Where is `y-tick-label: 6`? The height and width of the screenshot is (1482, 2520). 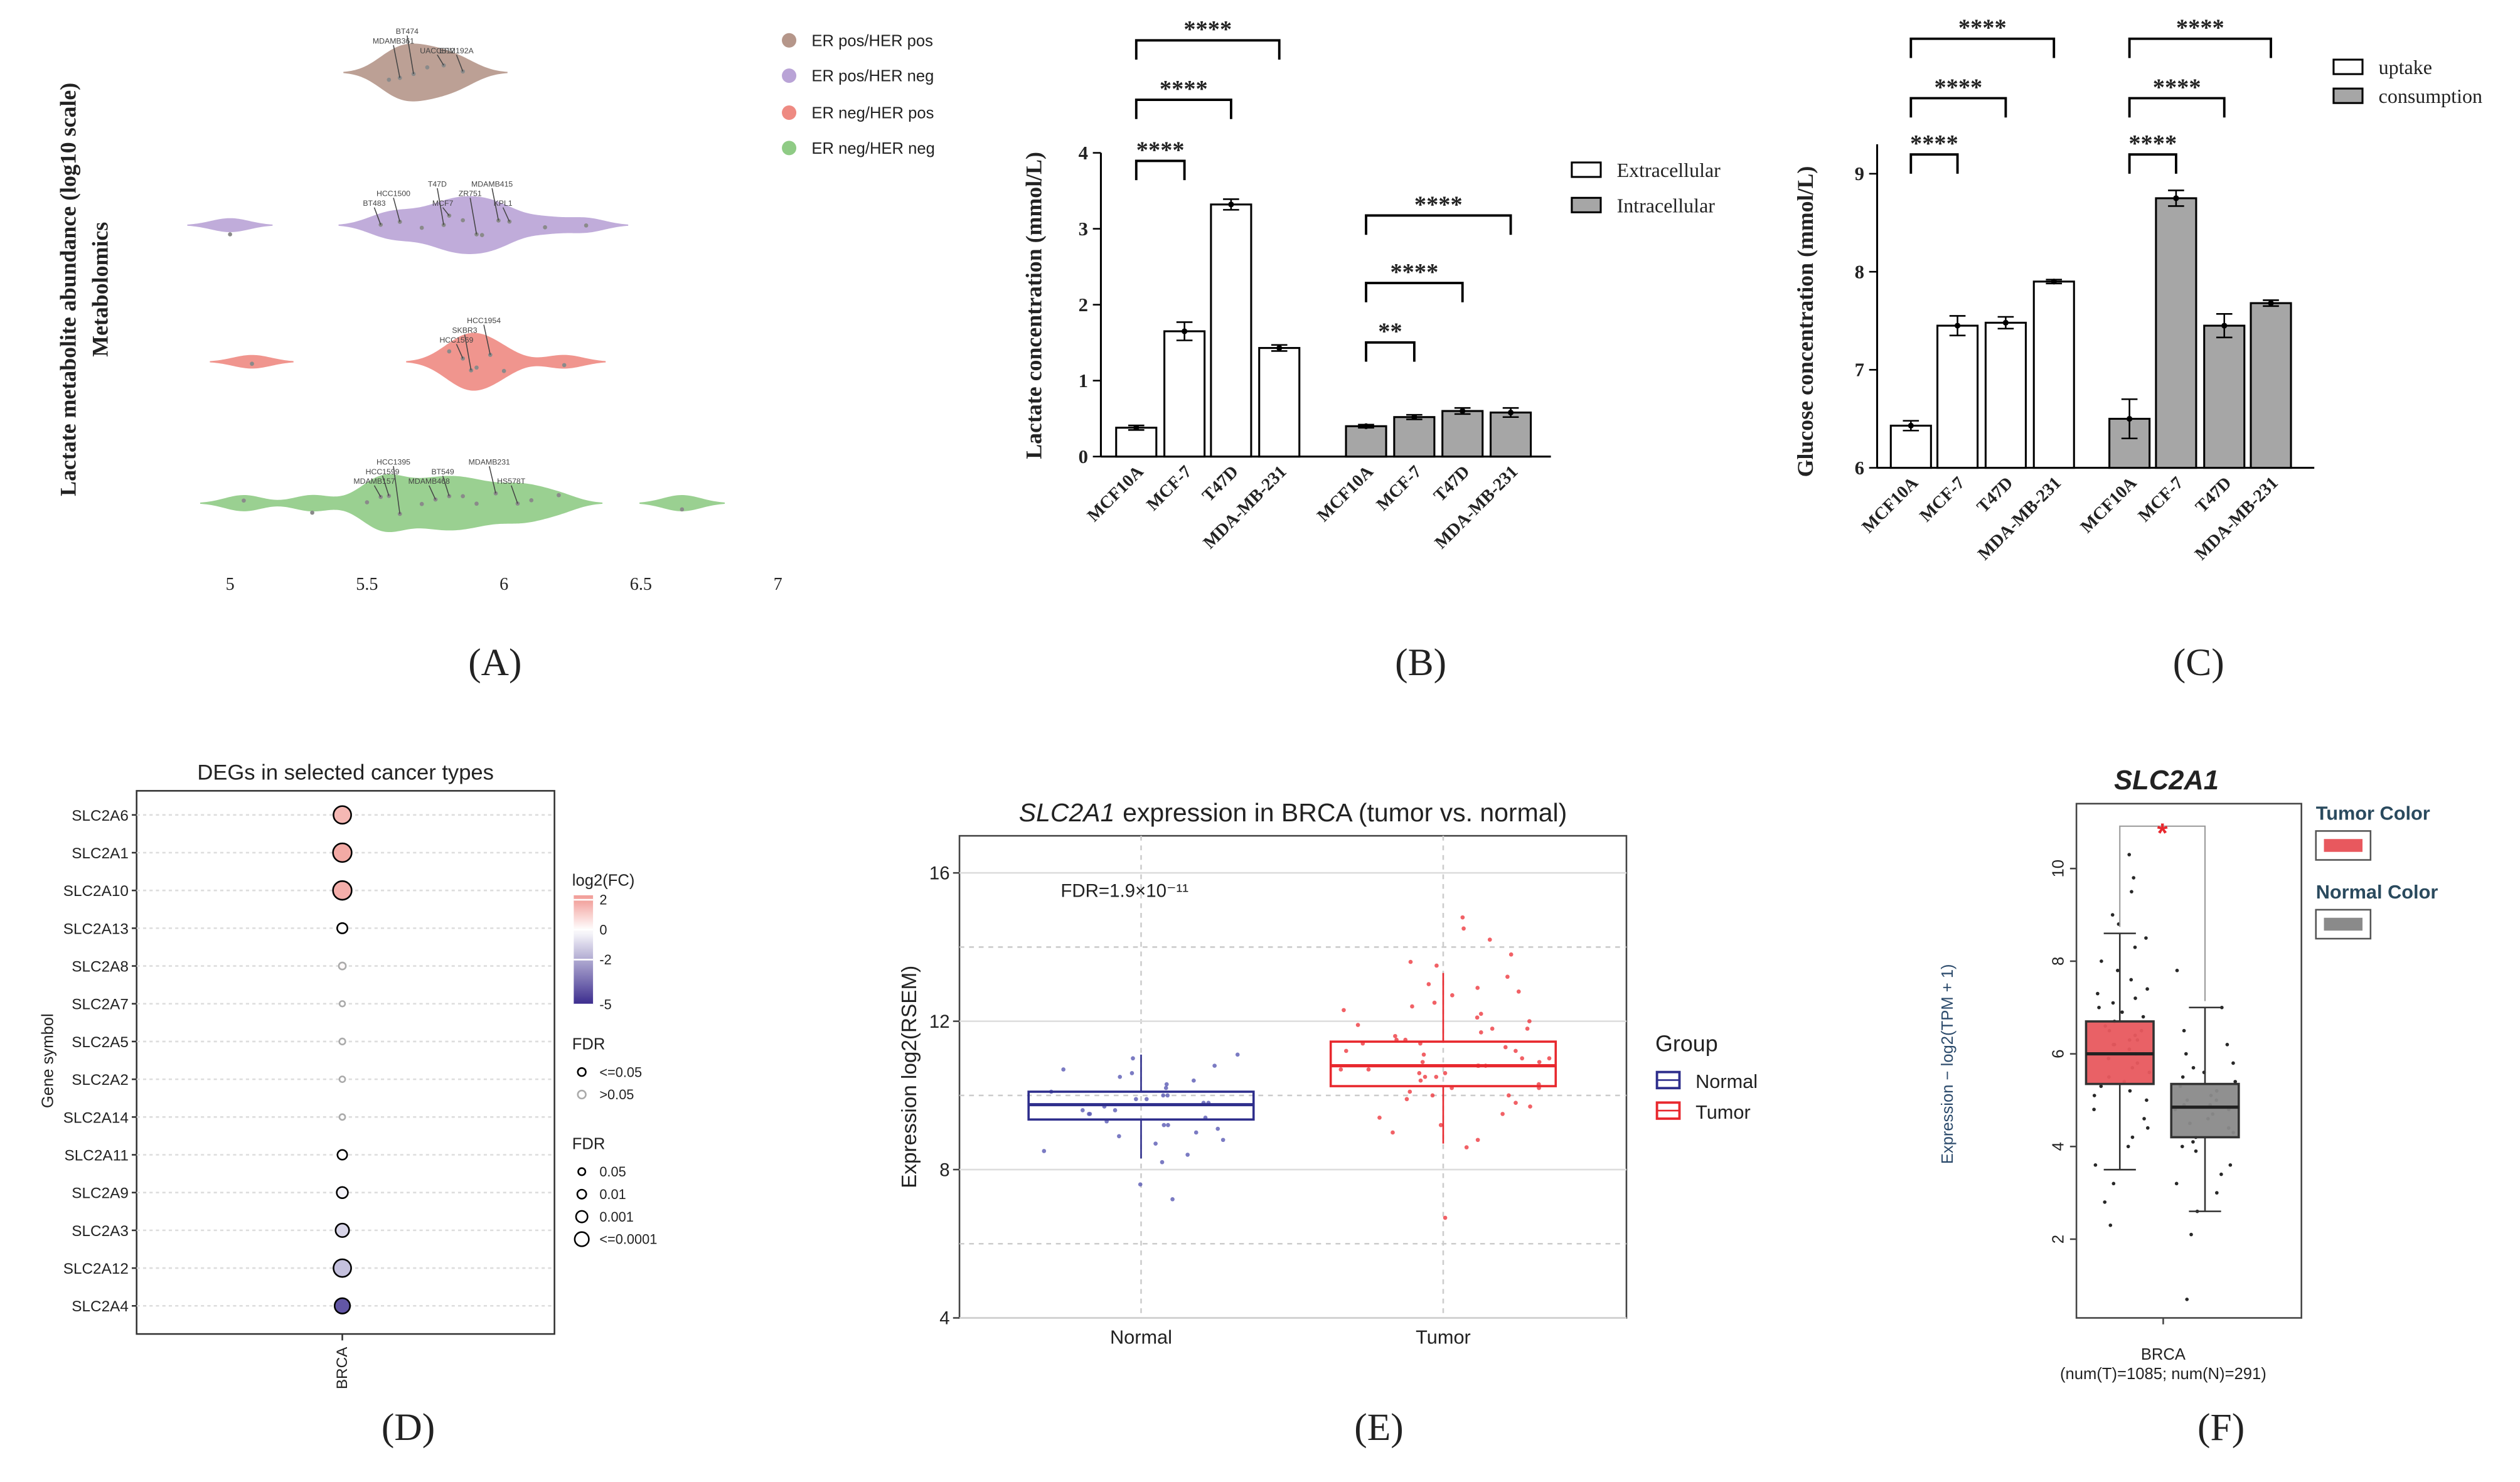 y-tick-label: 6 is located at coordinates (1859, 468).